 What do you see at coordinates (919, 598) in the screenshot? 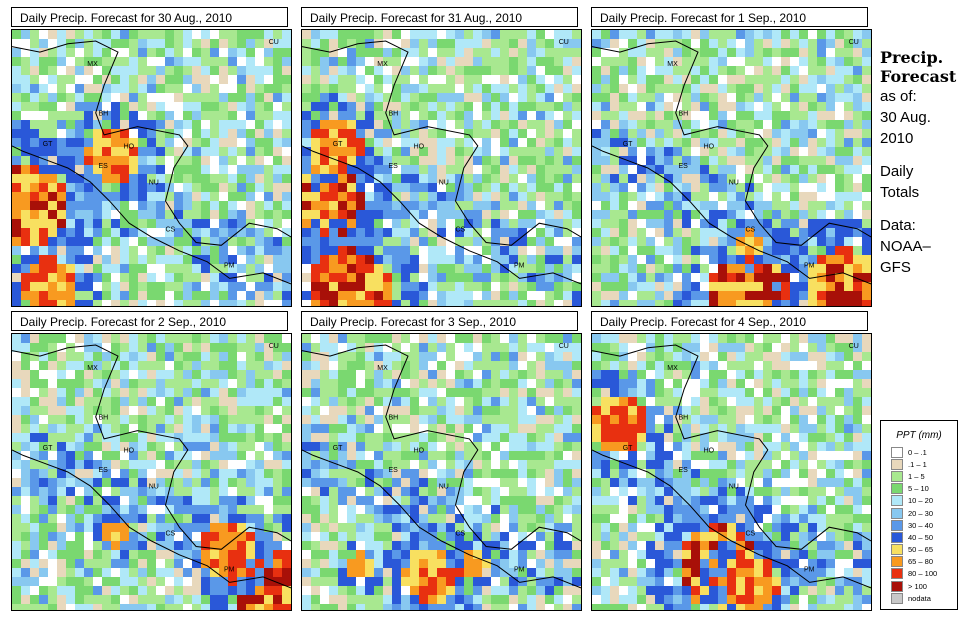
I see `legend-label: nodata` at bounding box center [919, 598].